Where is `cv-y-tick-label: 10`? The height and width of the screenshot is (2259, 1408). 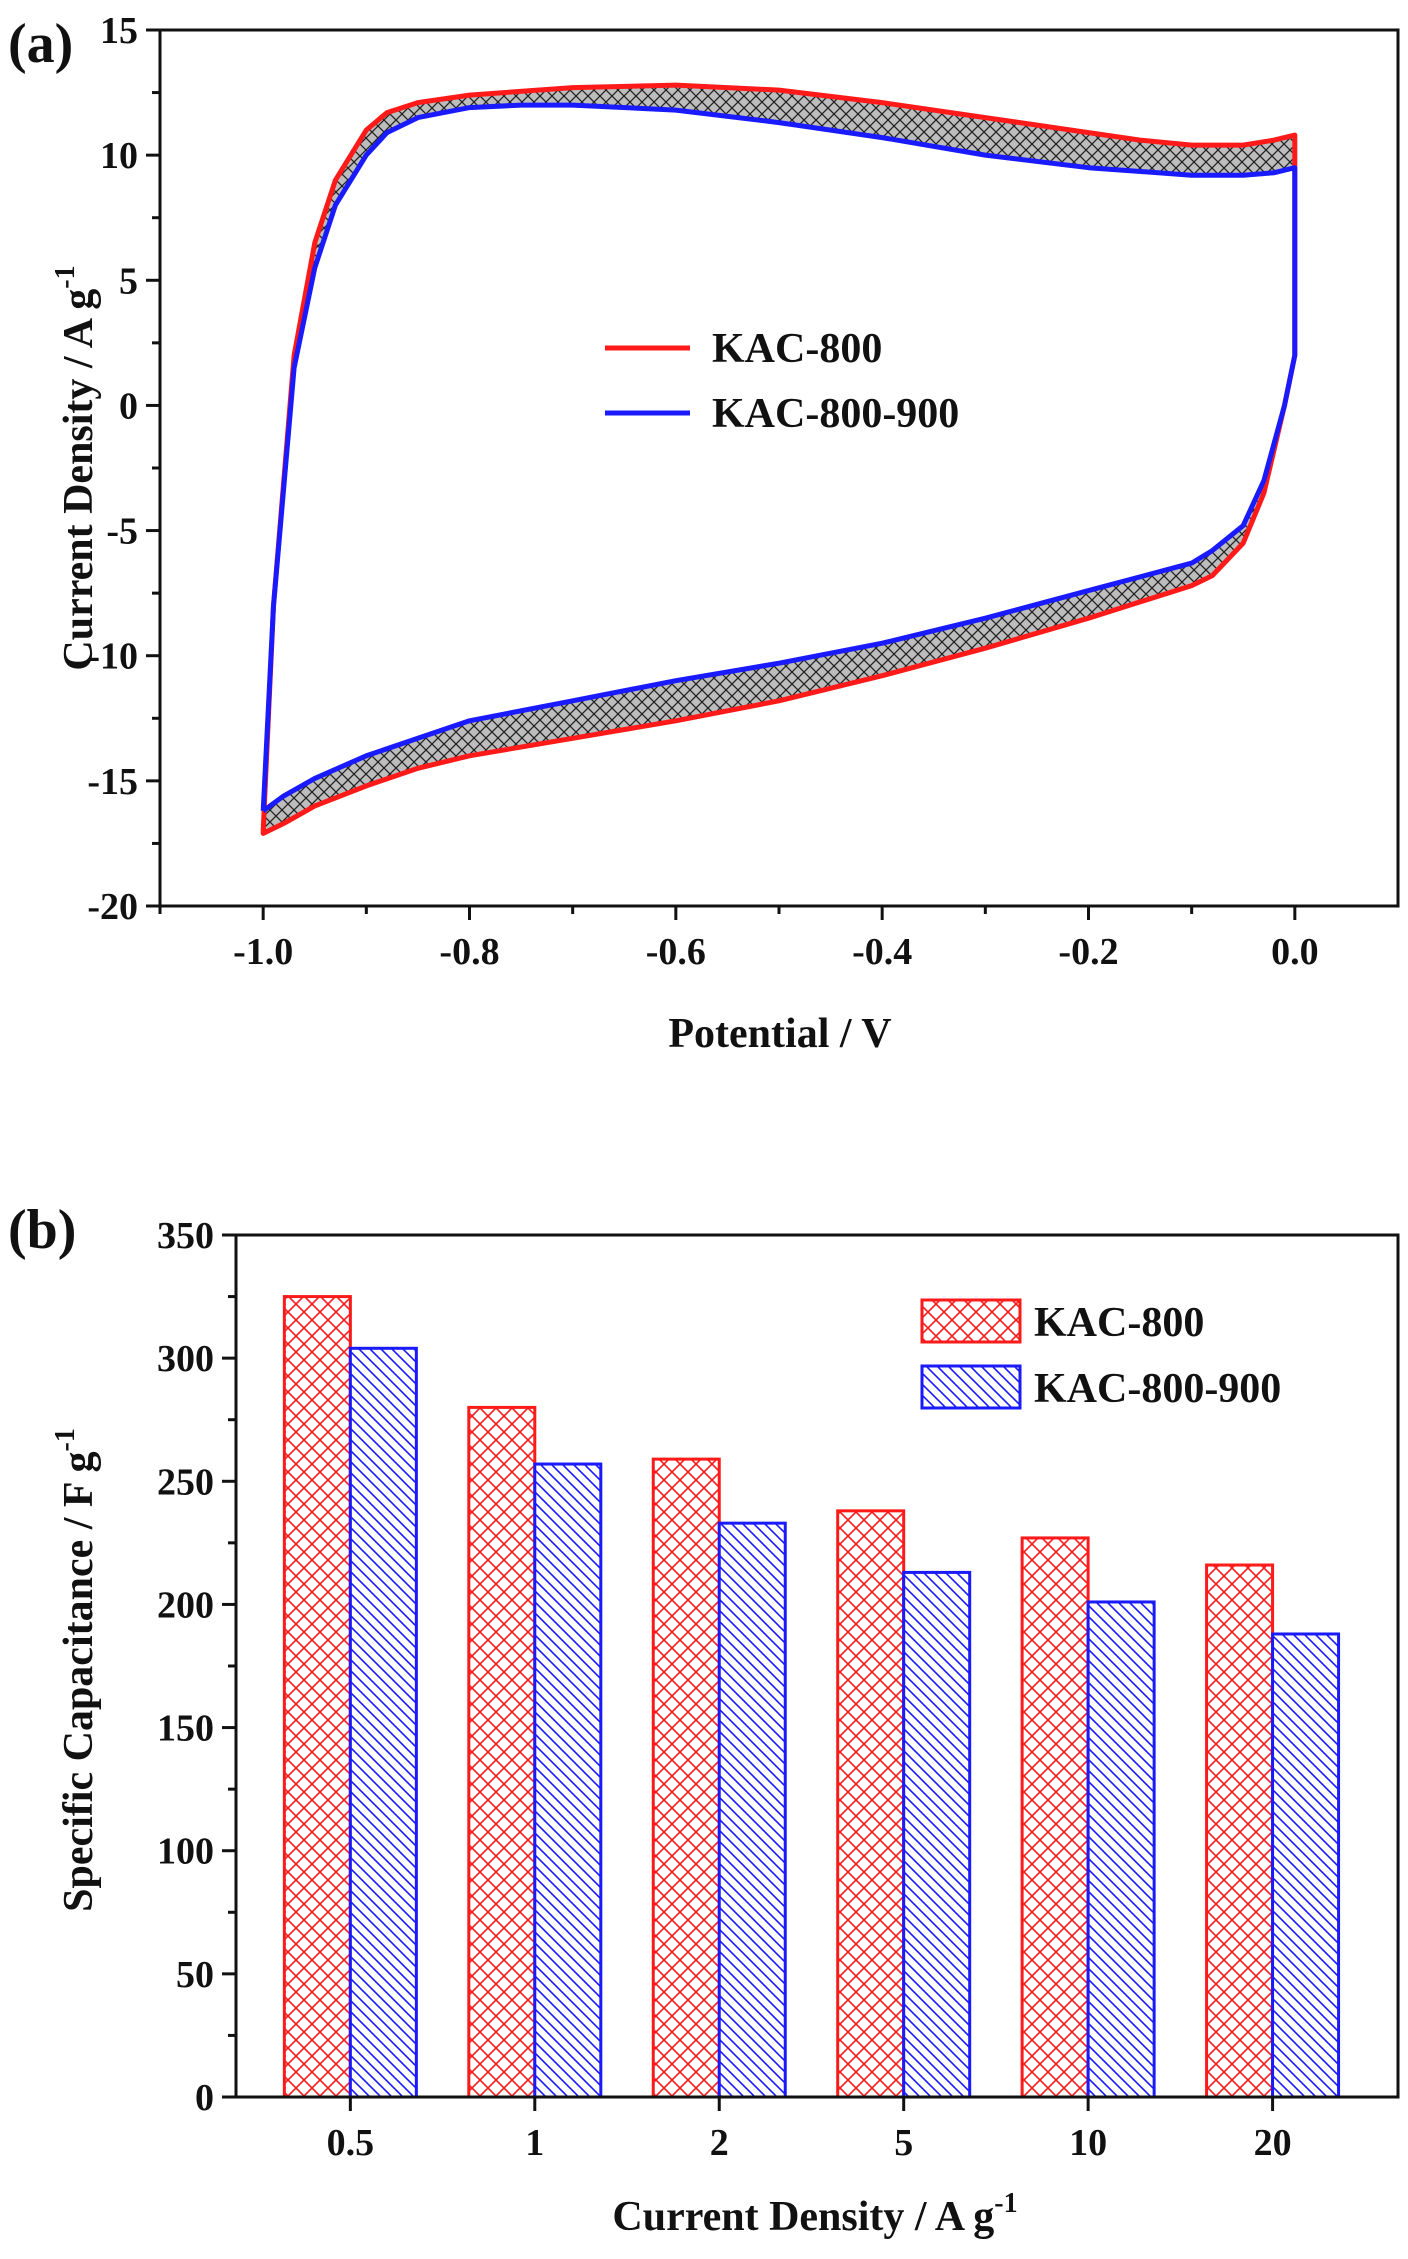
cv-y-tick-label: 10 is located at coordinates (119, 156).